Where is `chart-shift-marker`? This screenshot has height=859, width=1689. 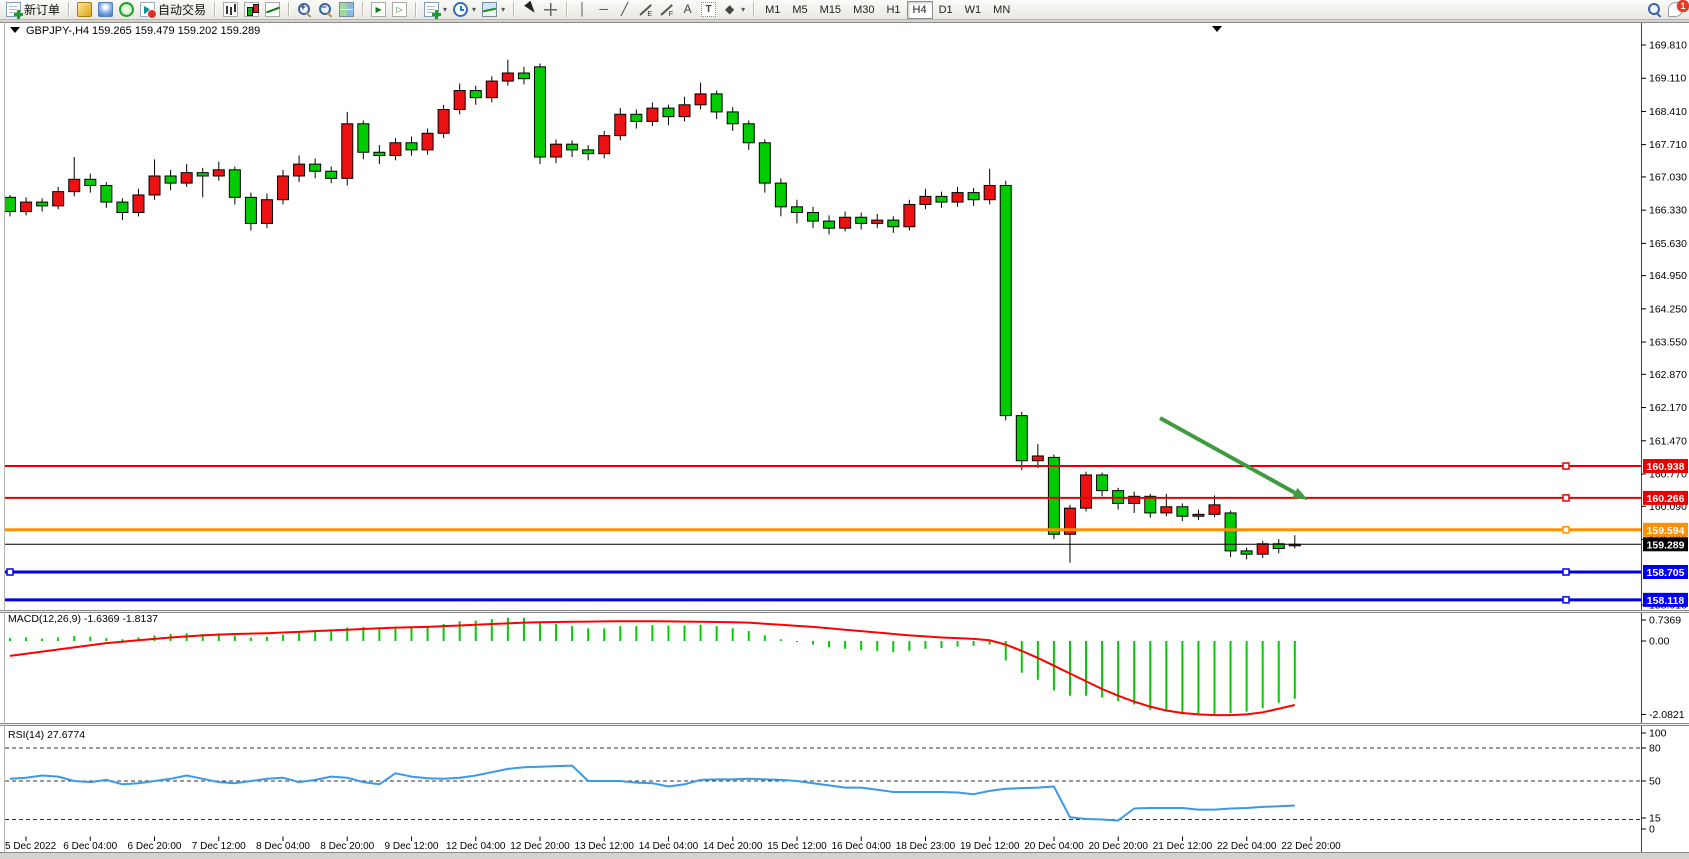
chart-shift-marker is located at coordinates (1217, 29).